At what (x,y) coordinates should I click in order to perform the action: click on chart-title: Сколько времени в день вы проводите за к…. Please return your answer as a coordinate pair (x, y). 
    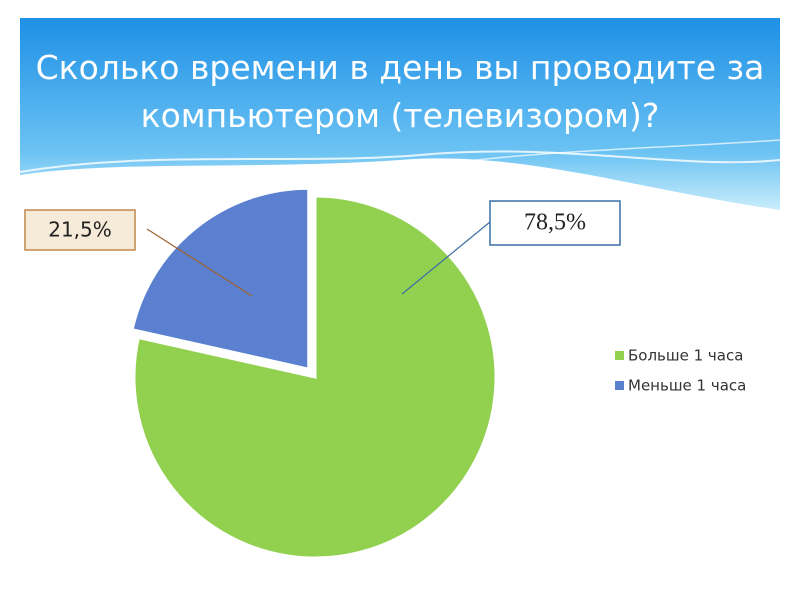
    Looking at the image, I should click on (400, 91).